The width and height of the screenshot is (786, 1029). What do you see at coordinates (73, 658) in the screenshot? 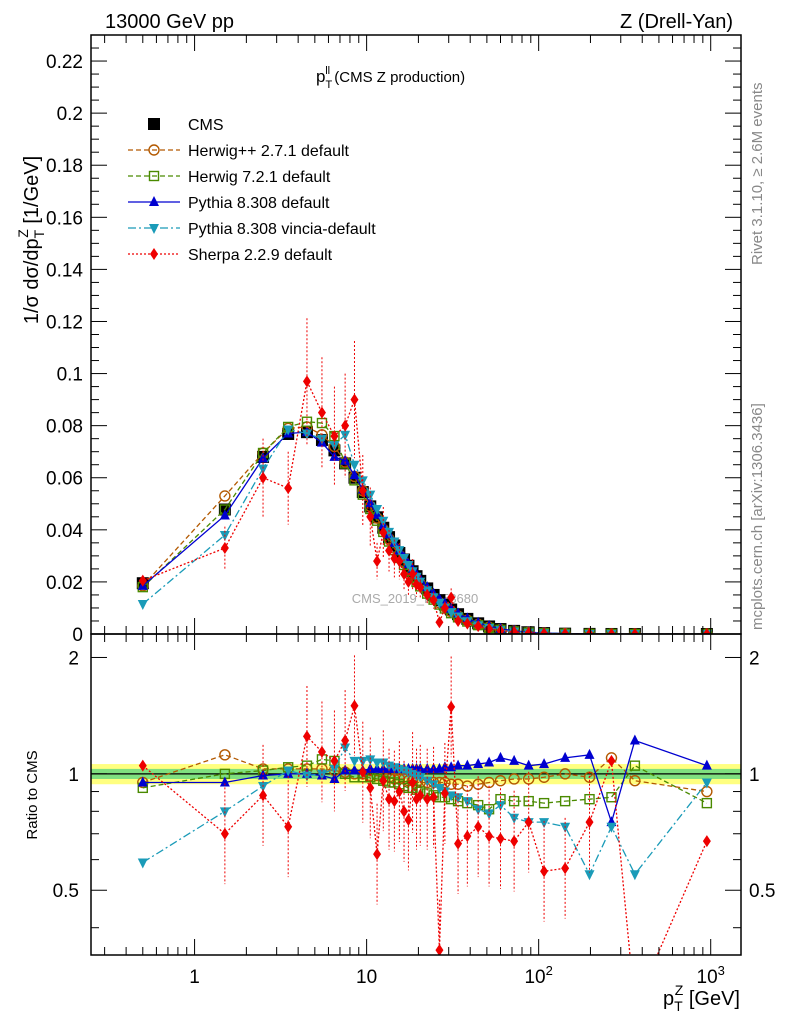
I see `y-tick-label-left: 2` at bounding box center [73, 658].